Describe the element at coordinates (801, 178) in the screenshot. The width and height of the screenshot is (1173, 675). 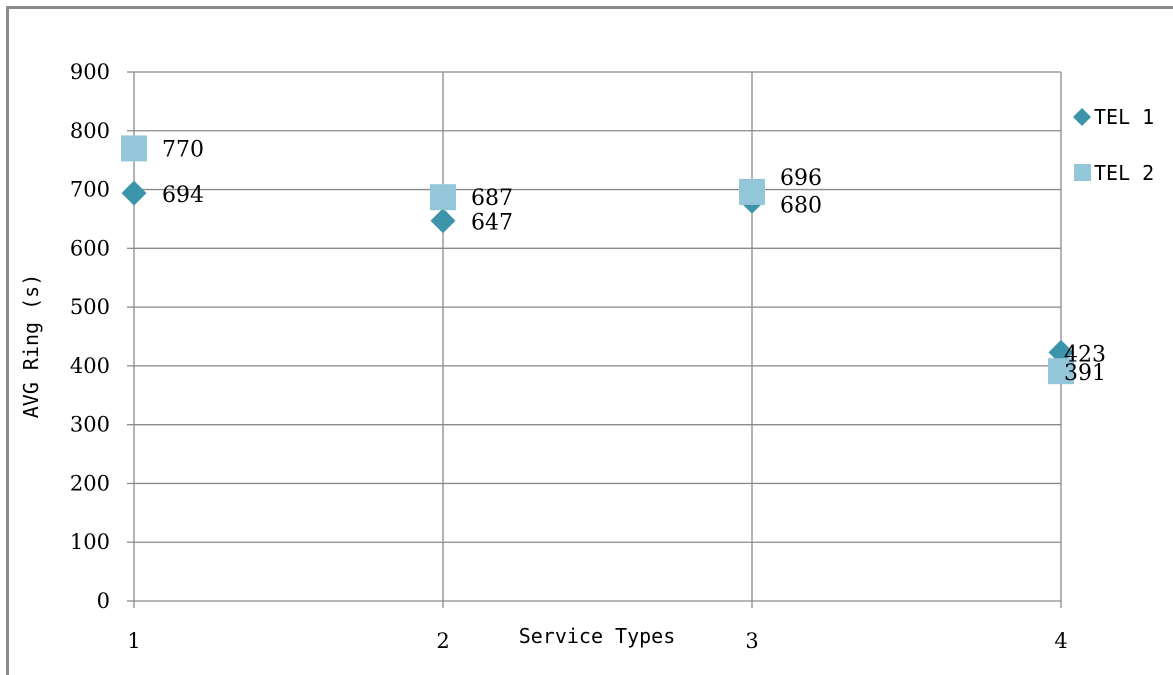
I see `tel2-data-label: 696` at that location.